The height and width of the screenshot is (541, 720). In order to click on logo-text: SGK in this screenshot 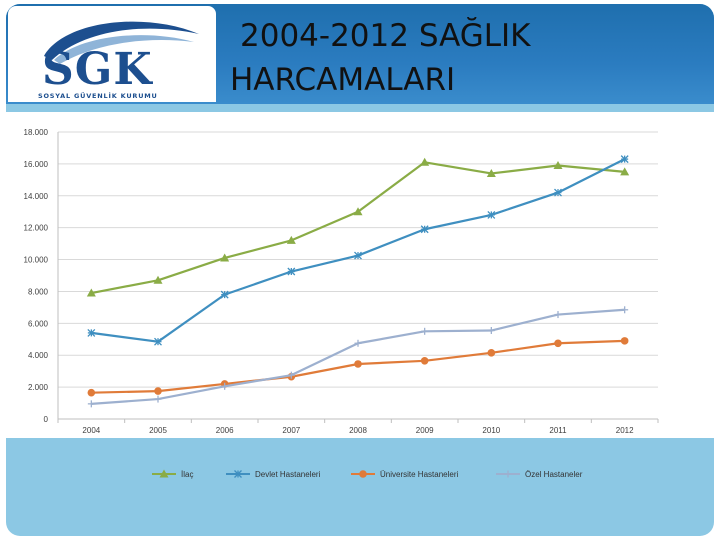, I will do `click(97, 69)`.